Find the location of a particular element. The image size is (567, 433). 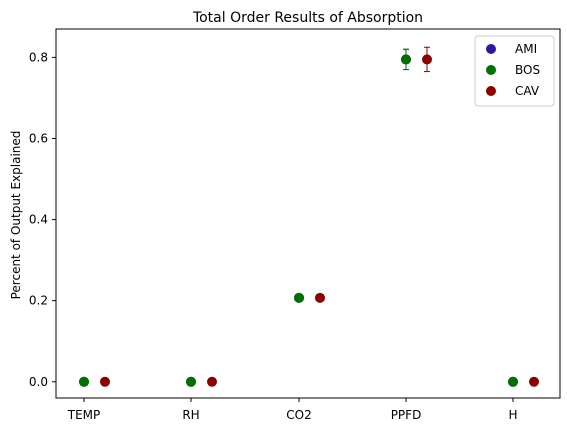

y-tick-label: 0.0 is located at coordinates (38, 382).